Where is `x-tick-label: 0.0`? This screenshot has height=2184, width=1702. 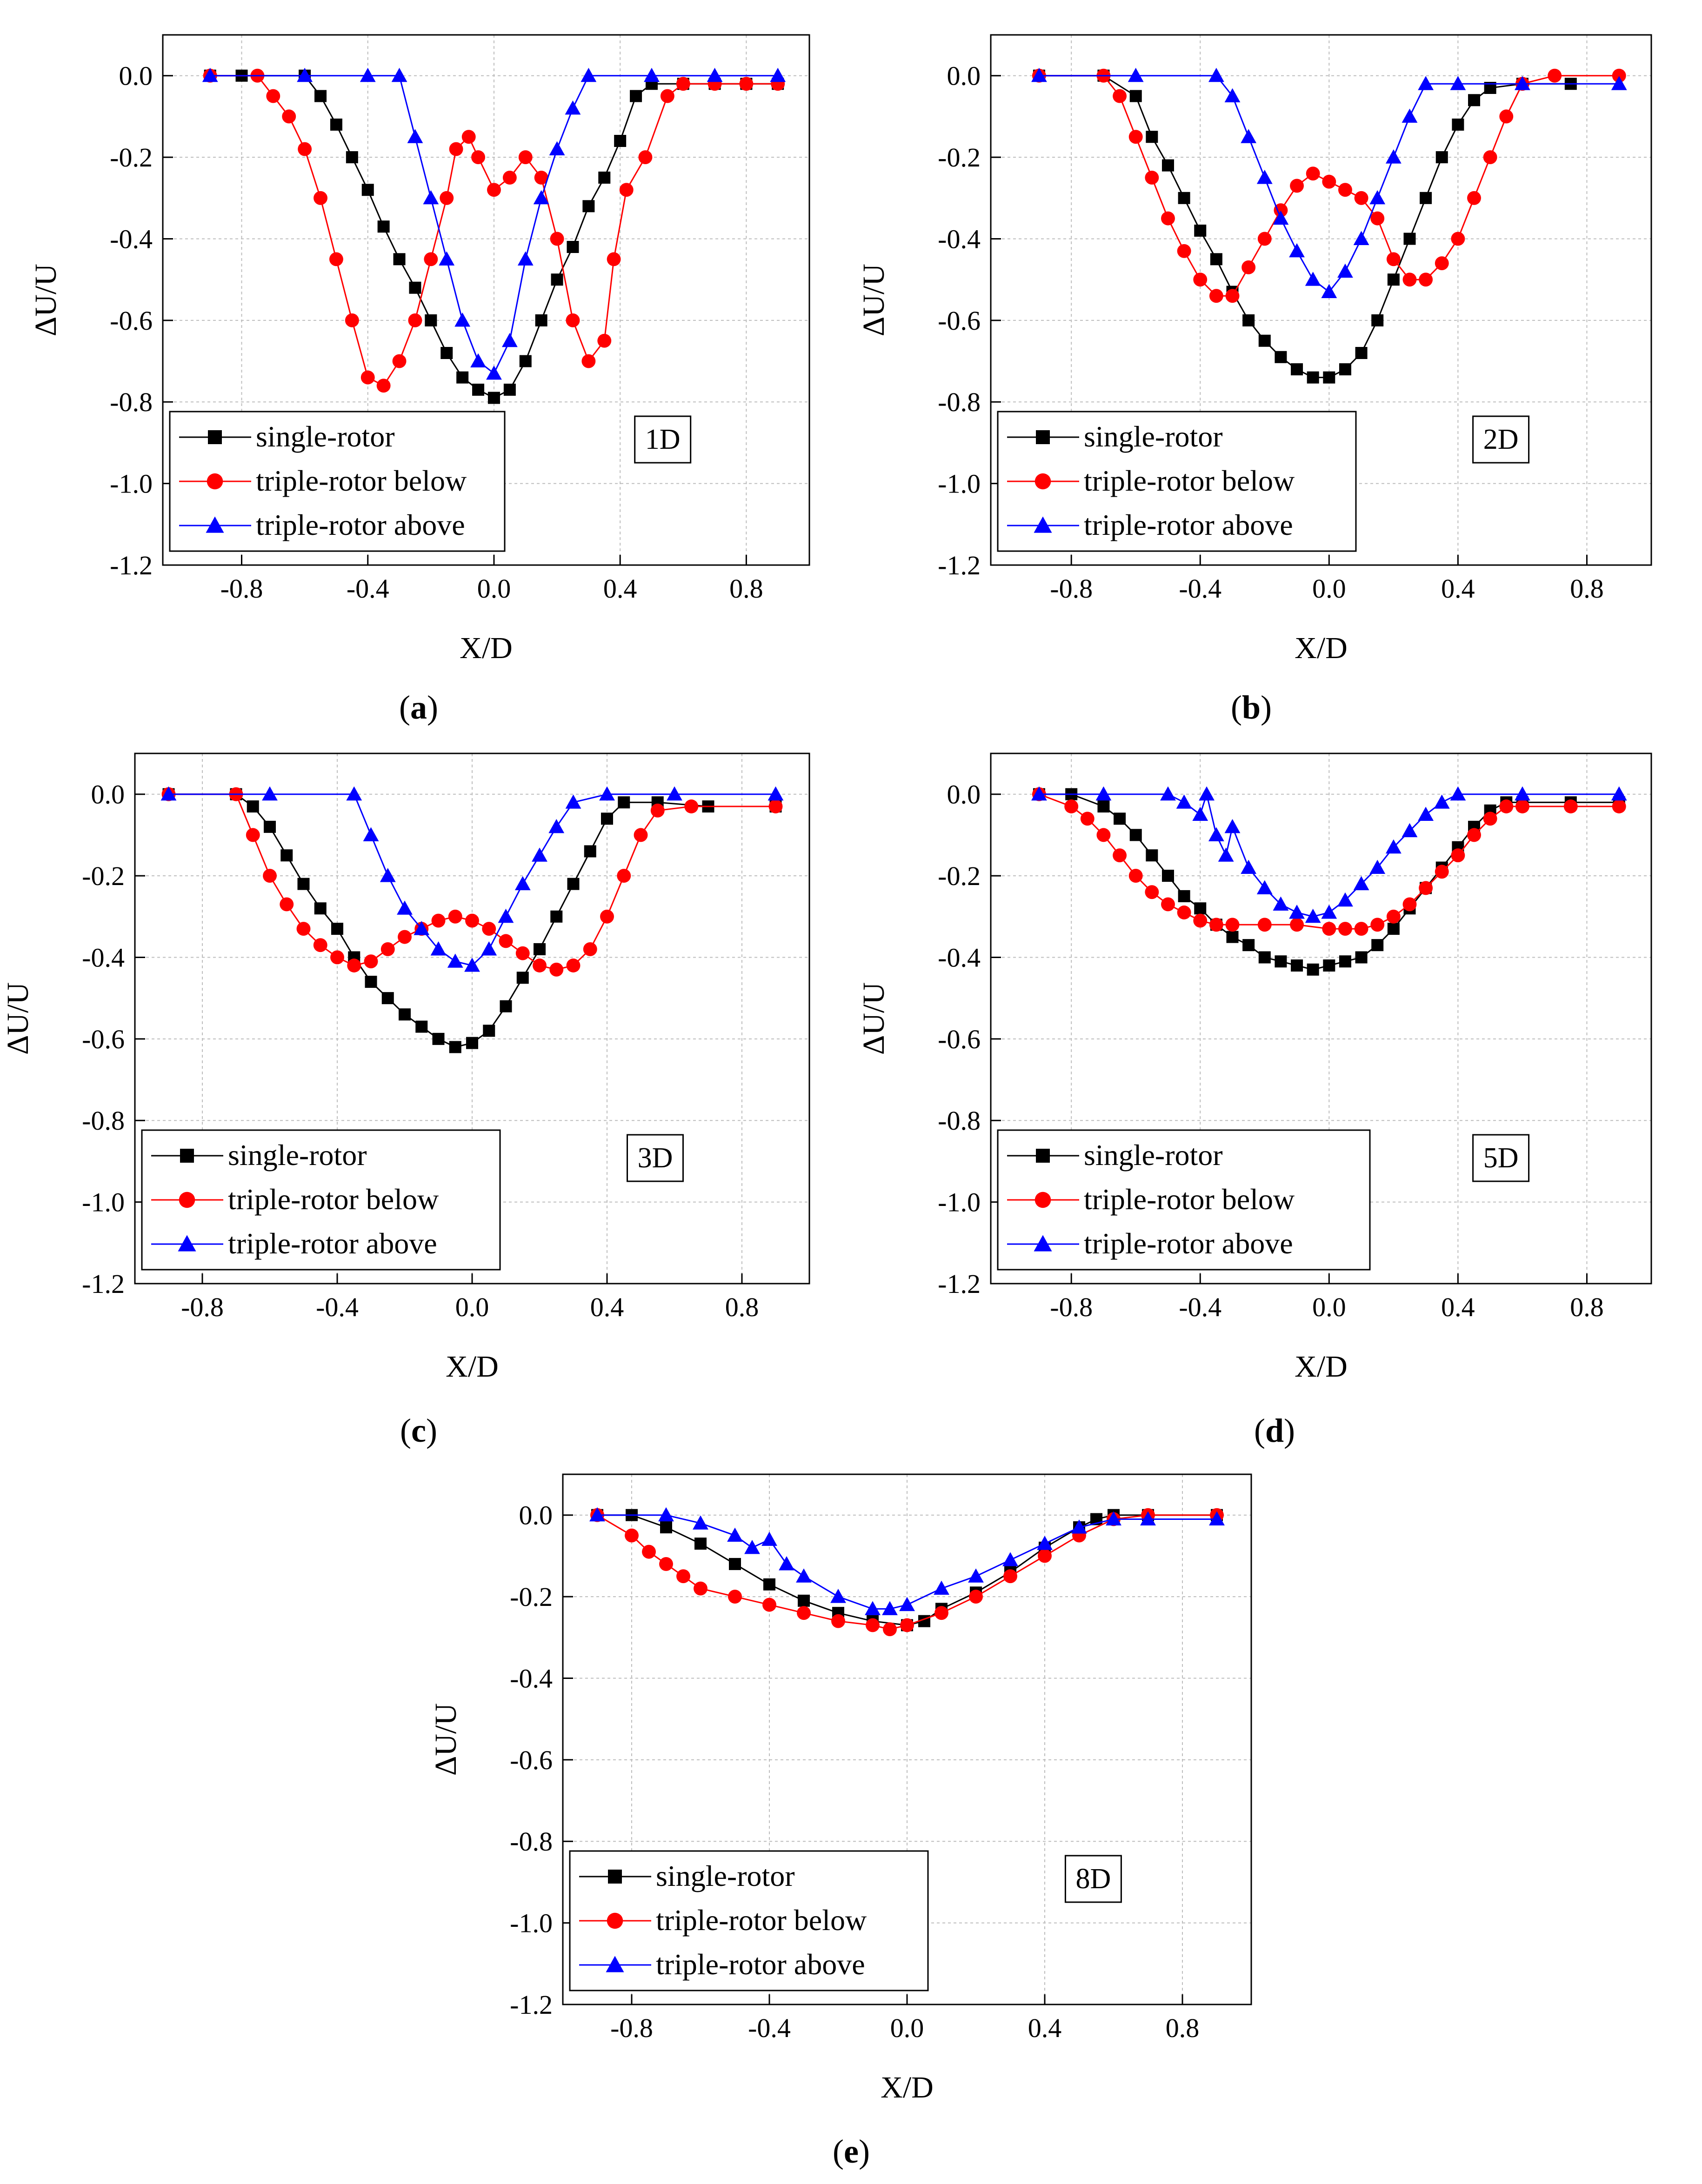 x-tick-label: 0.0 is located at coordinates (472, 1307).